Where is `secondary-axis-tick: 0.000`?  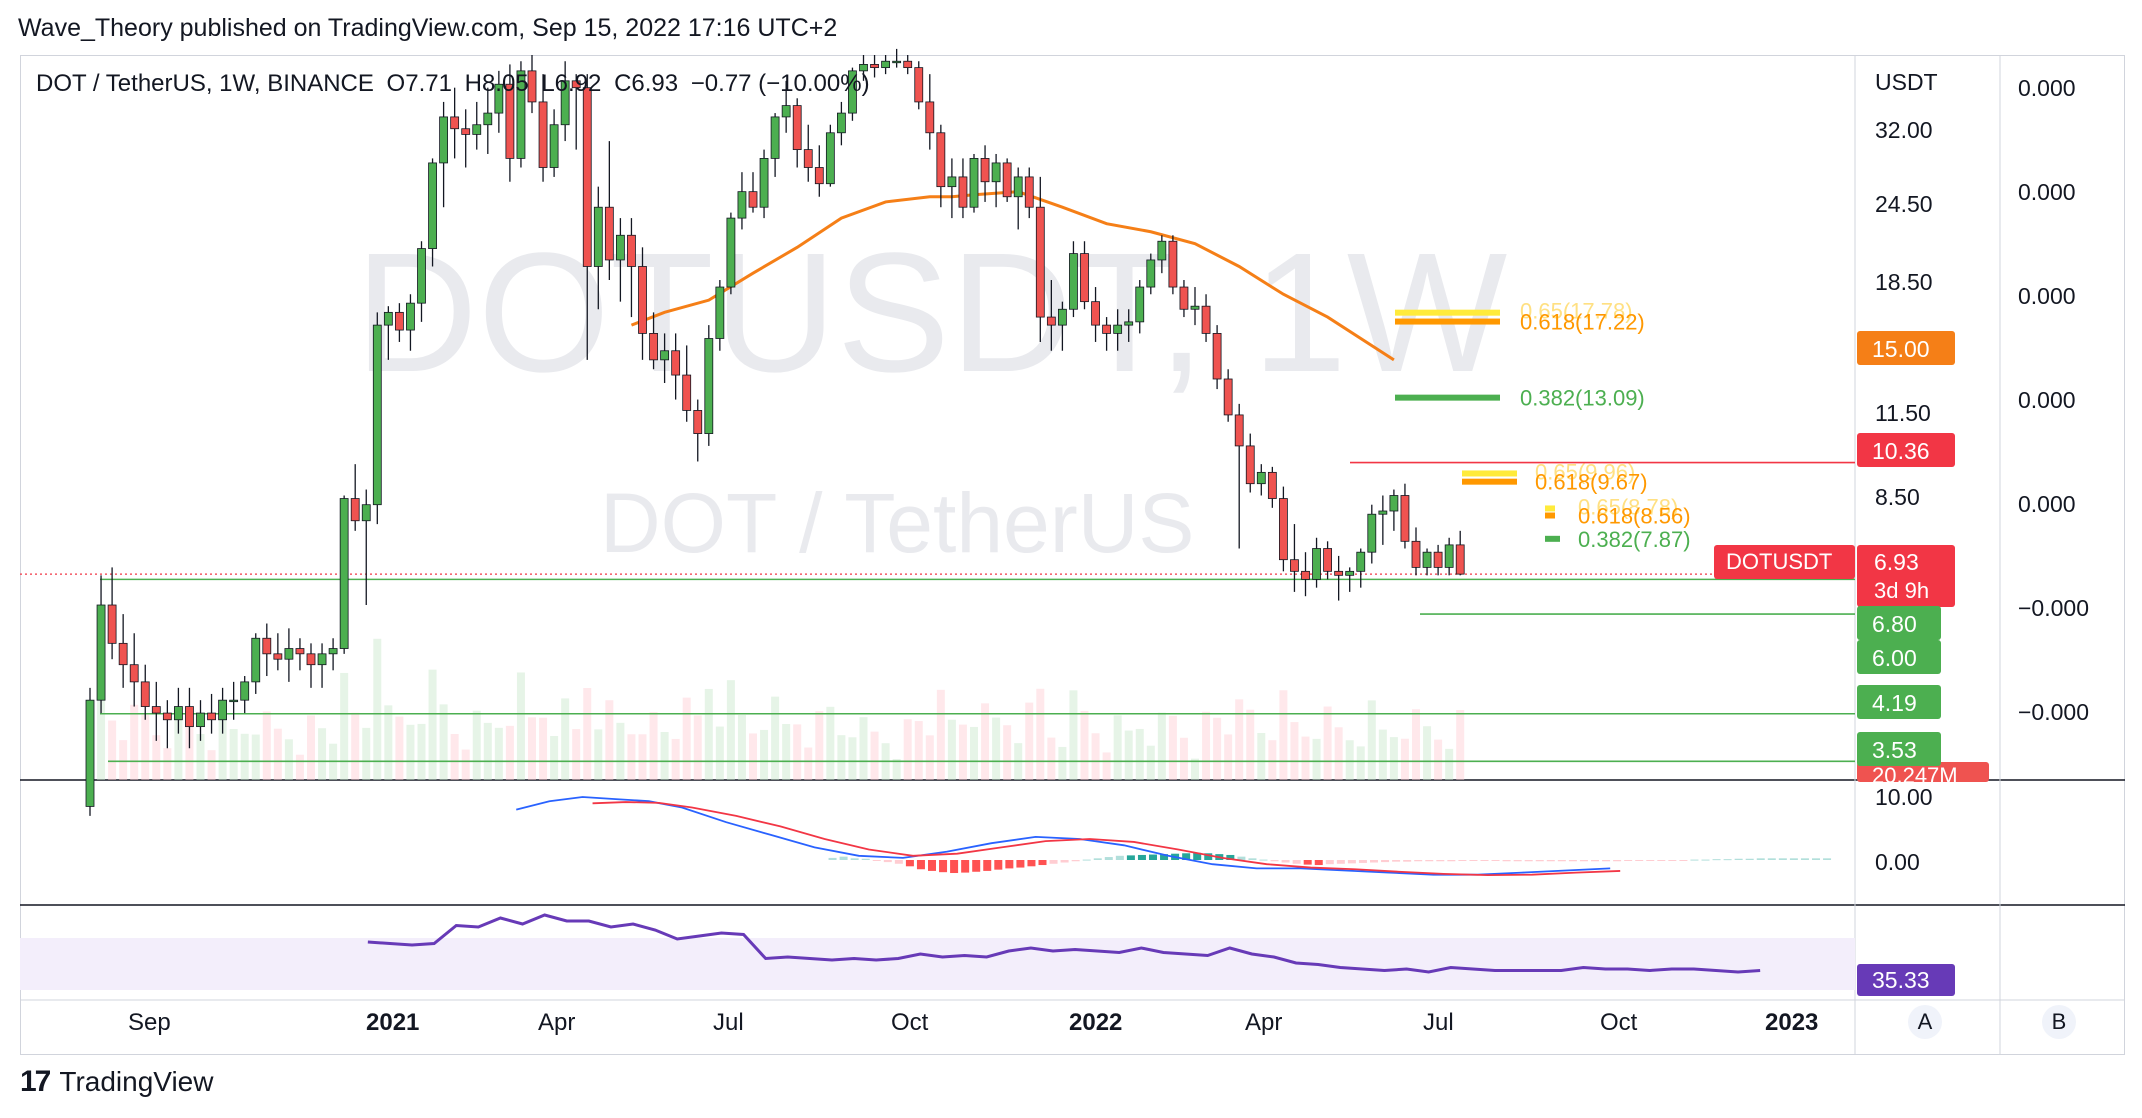
secondary-axis-tick: 0.000 is located at coordinates (2047, 192).